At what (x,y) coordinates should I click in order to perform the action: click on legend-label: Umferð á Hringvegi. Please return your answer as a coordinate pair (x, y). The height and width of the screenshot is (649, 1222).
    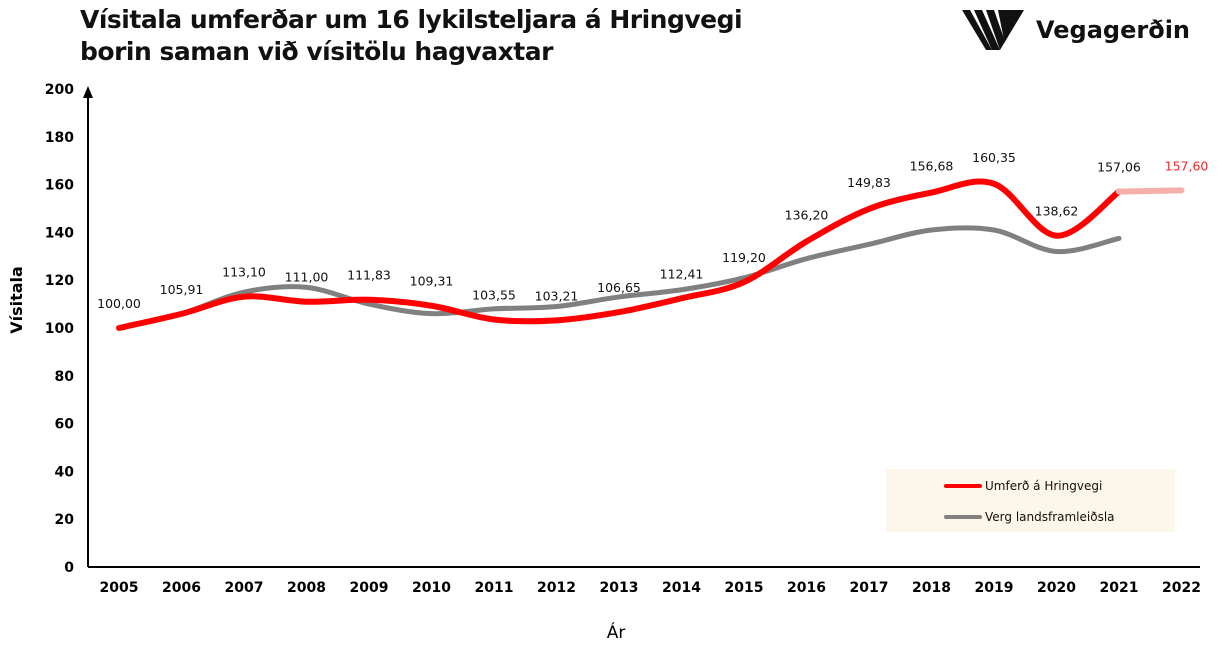
    Looking at the image, I should click on (1043, 486).